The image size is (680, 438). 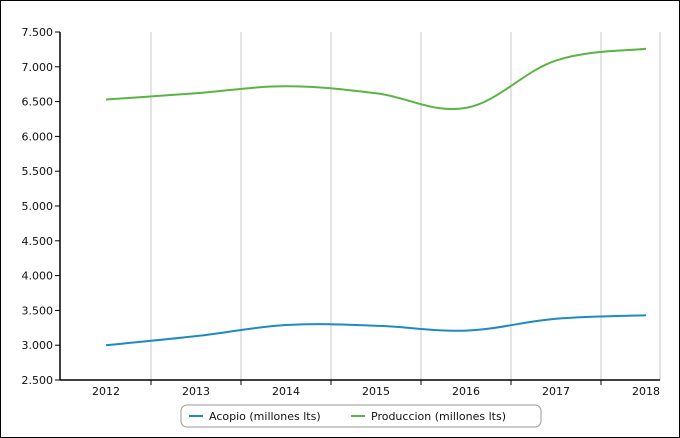 I want to click on y-tick-label: 4.500, so click(x=38, y=241).